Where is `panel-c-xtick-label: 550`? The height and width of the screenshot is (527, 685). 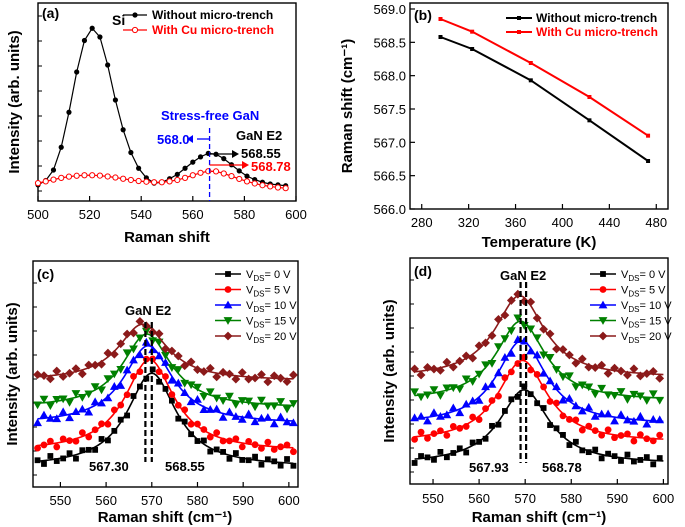 panel-c-xtick-label: 550 is located at coordinates (61, 500).